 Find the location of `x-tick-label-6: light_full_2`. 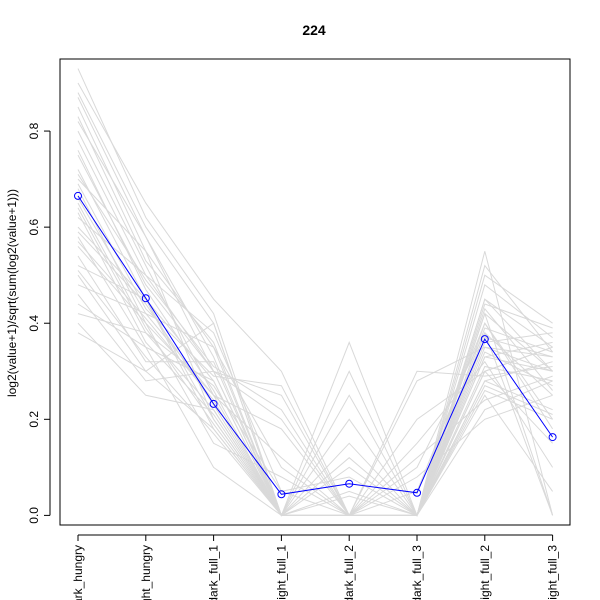

x-tick-label-6: light_full_2 is located at coordinates (485, 572).